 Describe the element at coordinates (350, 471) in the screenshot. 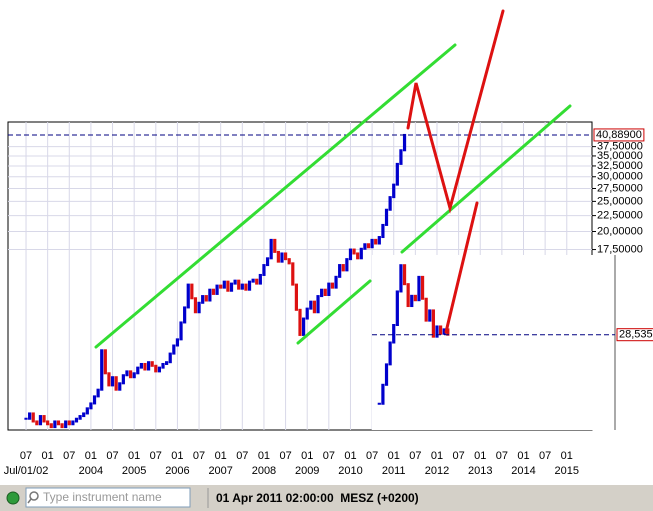

I see `year-label: 2010` at that location.